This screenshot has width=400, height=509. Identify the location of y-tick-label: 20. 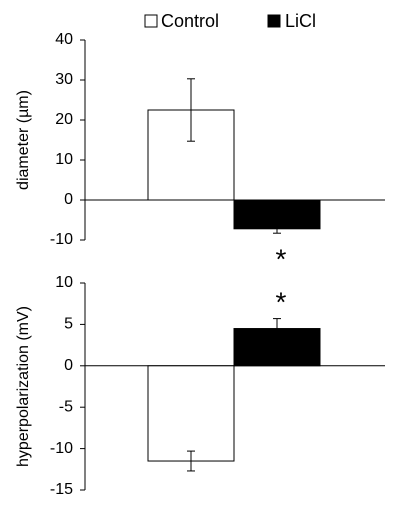
(64, 119).